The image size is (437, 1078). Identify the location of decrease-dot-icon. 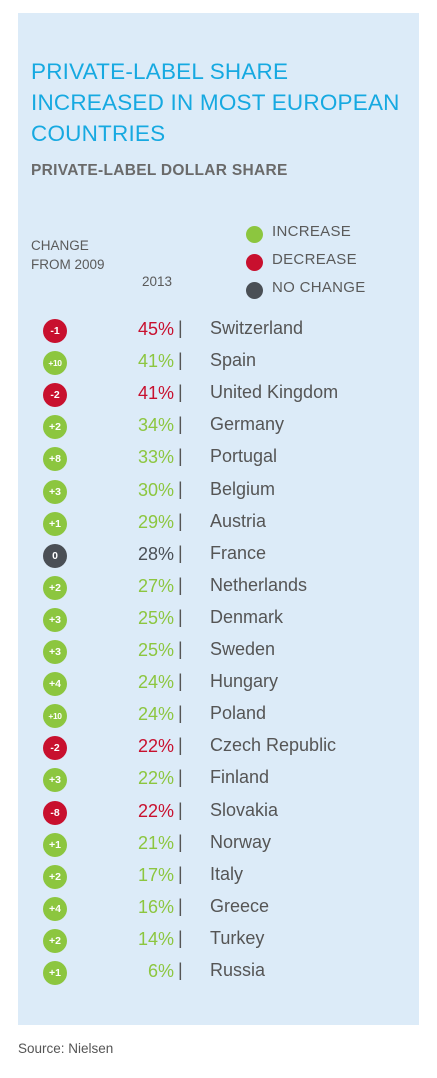
(254, 262).